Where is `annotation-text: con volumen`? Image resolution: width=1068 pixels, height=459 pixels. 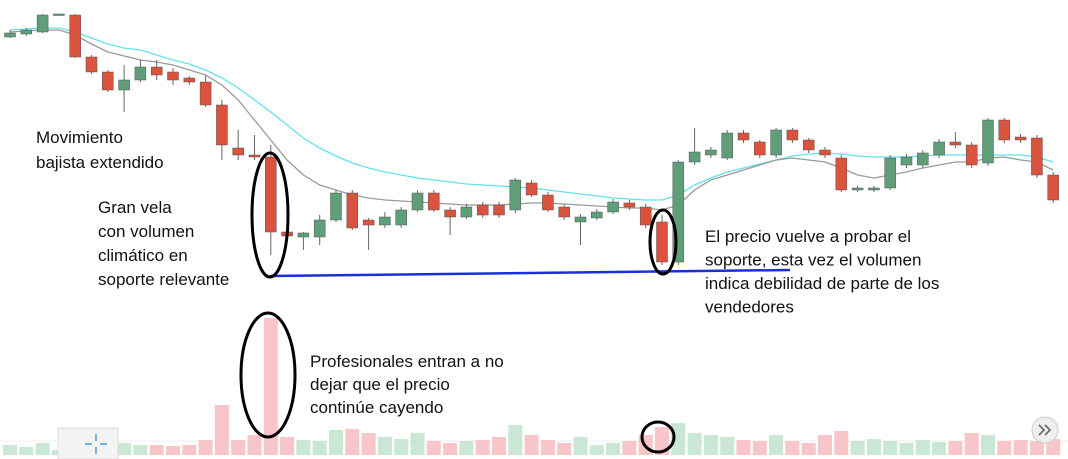
annotation-text: con volumen is located at coordinates (146, 231).